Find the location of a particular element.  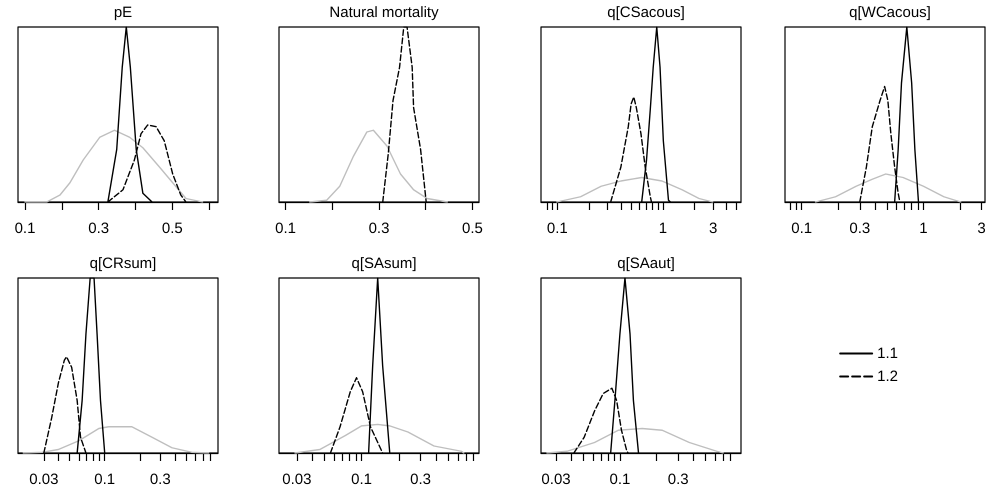

chart-title: q[CSacous] is located at coordinates (646, 12).